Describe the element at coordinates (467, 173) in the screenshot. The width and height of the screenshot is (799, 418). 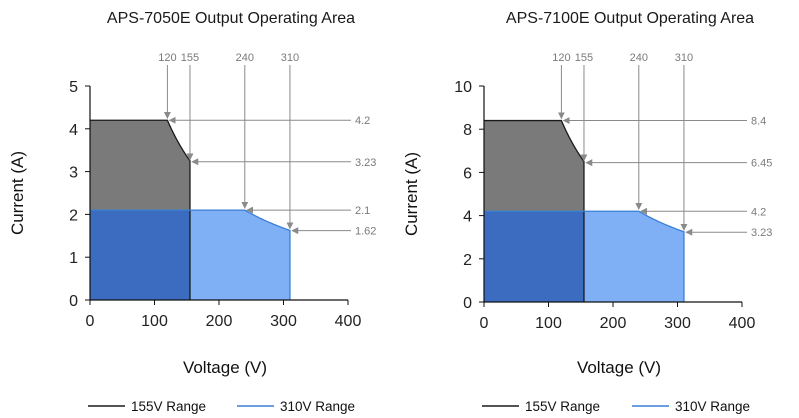
I see `y-tick-label: 6` at that location.